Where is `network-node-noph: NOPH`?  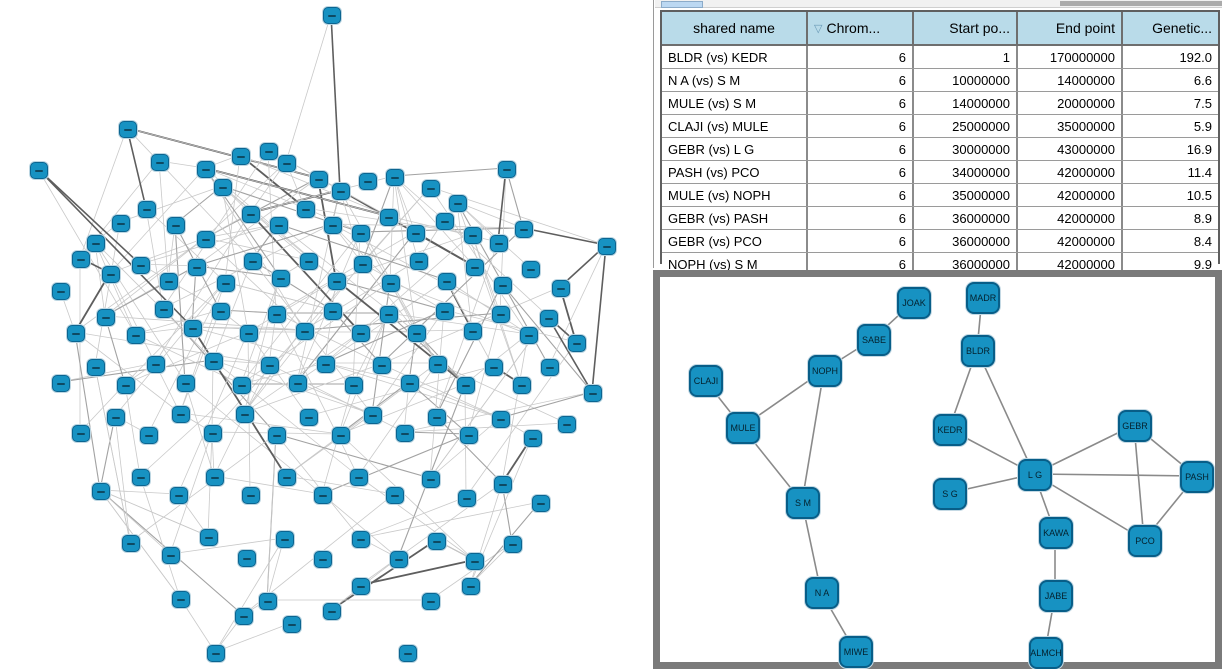 network-node-noph: NOPH is located at coordinates (825, 371).